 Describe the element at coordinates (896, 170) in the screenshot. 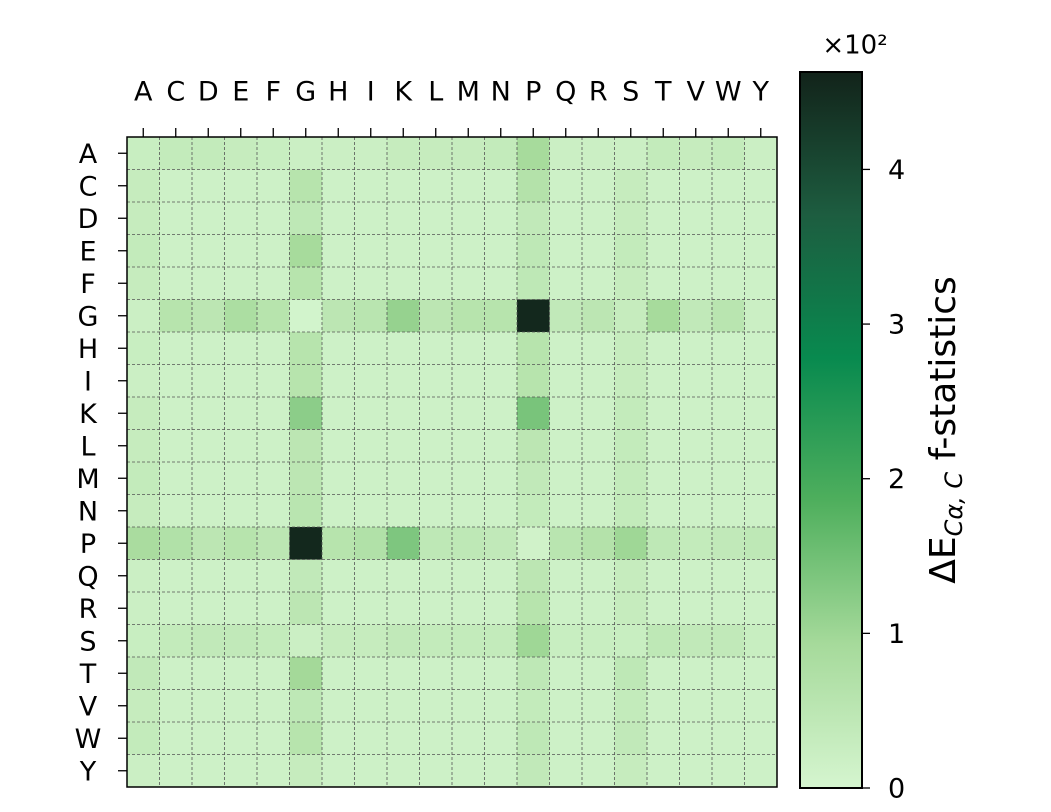

I see `colorbar-tick-label: 4` at that location.